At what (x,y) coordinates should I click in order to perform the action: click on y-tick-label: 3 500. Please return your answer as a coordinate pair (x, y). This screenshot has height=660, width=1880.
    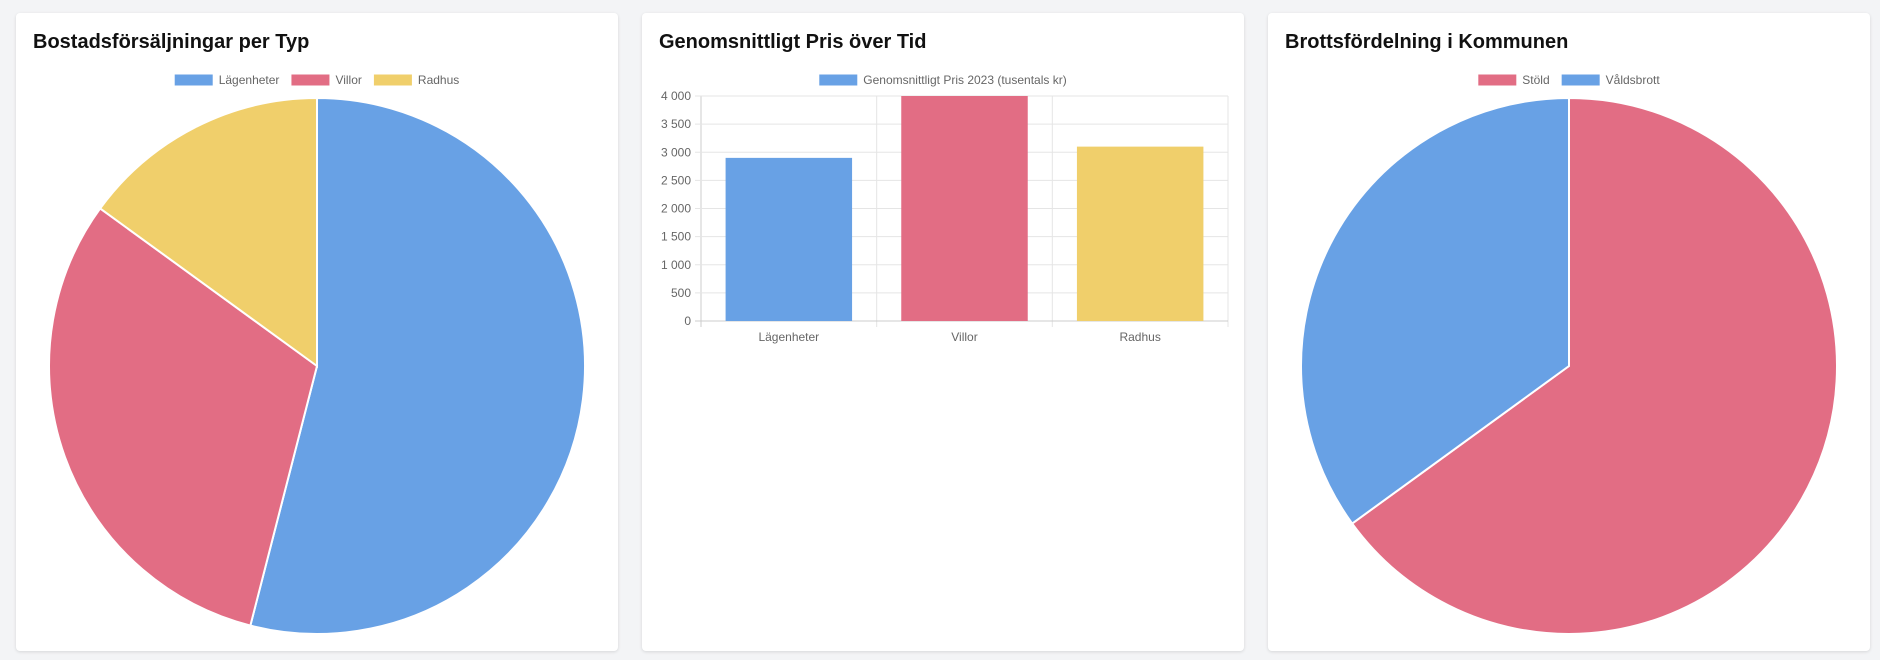
    Looking at the image, I should click on (676, 124).